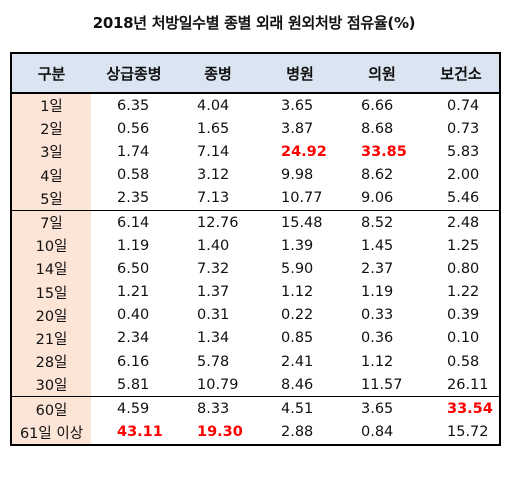  I want to click on table-cell: 1.65, so click(213, 128).